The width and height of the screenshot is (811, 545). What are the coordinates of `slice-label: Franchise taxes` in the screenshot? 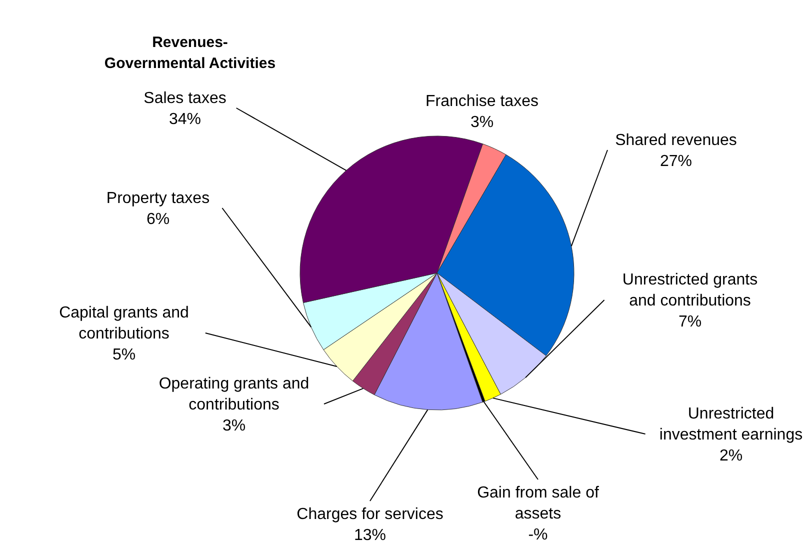 It's located at (482, 101).